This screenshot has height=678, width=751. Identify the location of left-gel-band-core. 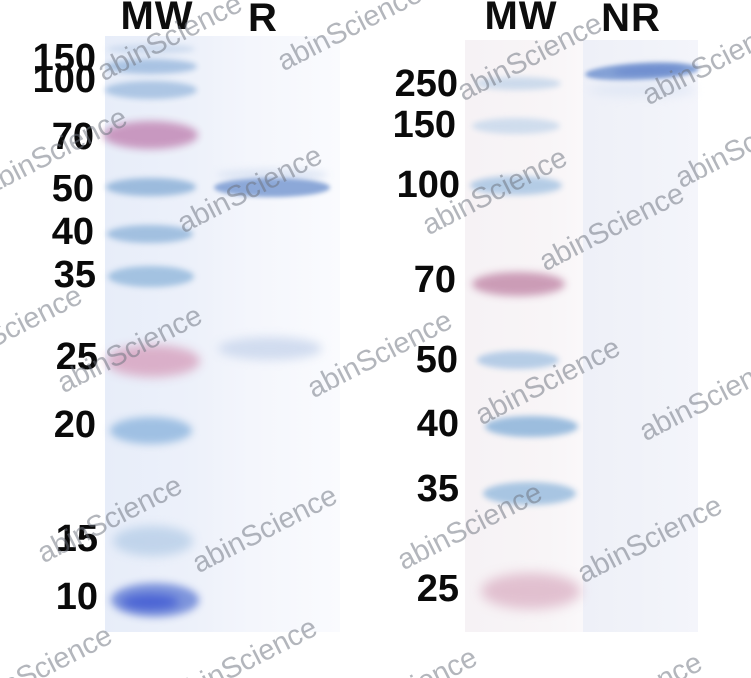
(150, 602).